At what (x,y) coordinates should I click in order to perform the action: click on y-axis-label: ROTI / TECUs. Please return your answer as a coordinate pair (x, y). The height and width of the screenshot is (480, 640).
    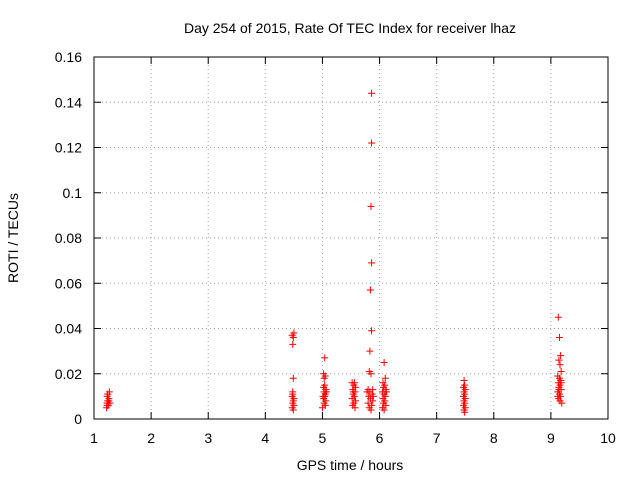
    Looking at the image, I should click on (13, 238).